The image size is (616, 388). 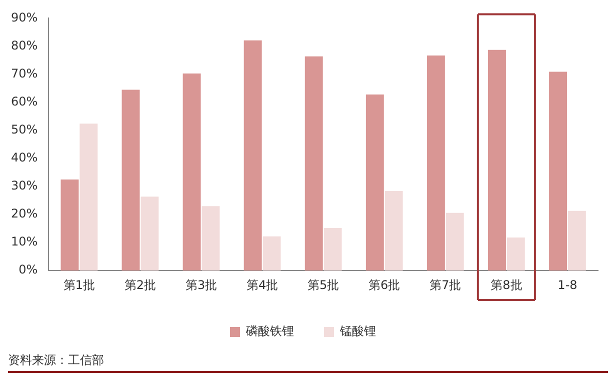 What do you see at coordinates (568, 285) in the screenshot?
I see `x-tick-label: 1-8` at bounding box center [568, 285].